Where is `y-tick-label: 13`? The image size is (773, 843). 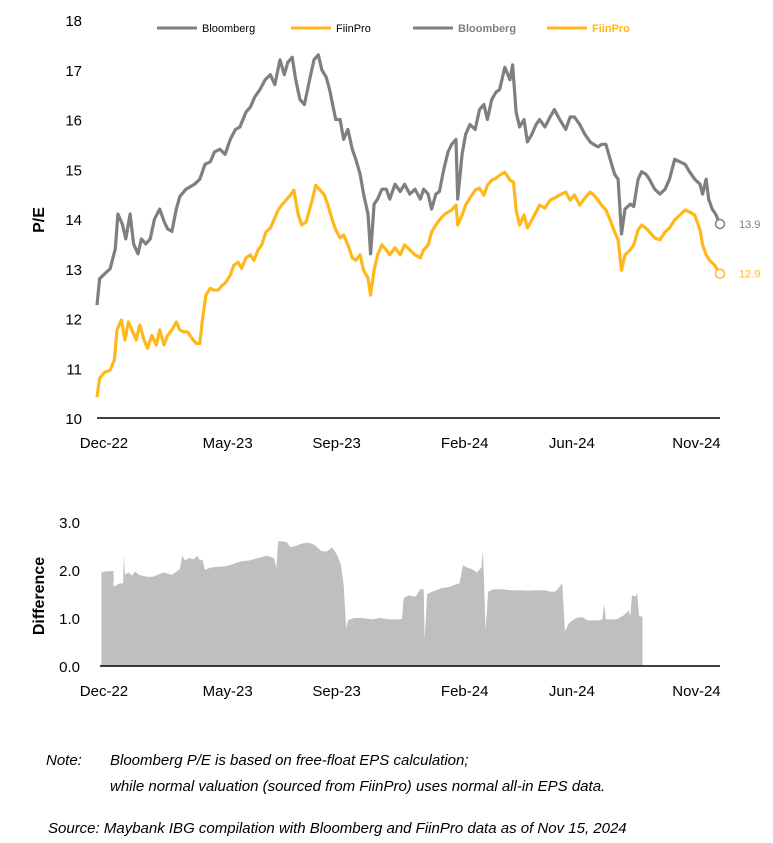
y-tick-label: 13 is located at coordinates (73, 270).